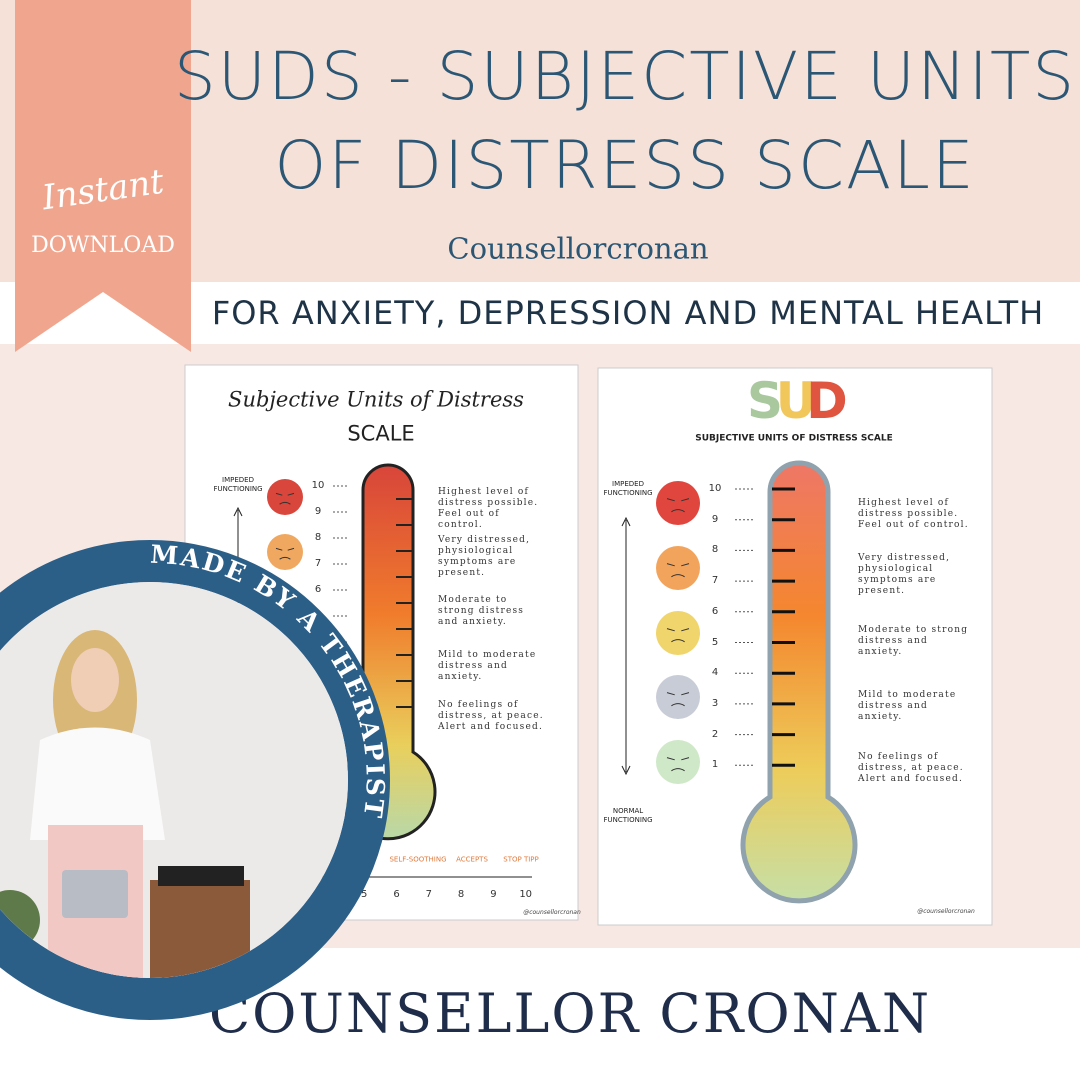 The image size is (1080, 1080). Describe the element at coordinates (103, 245) in the screenshot. I see `ribbon-label: DOWNLOAD` at that location.